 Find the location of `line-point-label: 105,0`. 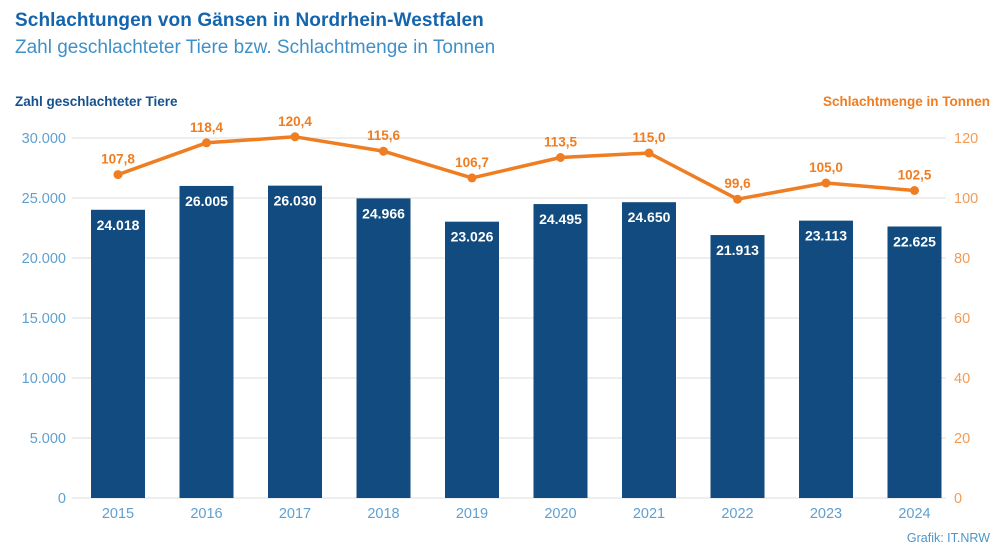

line-point-label: 105,0 is located at coordinates (826, 167).